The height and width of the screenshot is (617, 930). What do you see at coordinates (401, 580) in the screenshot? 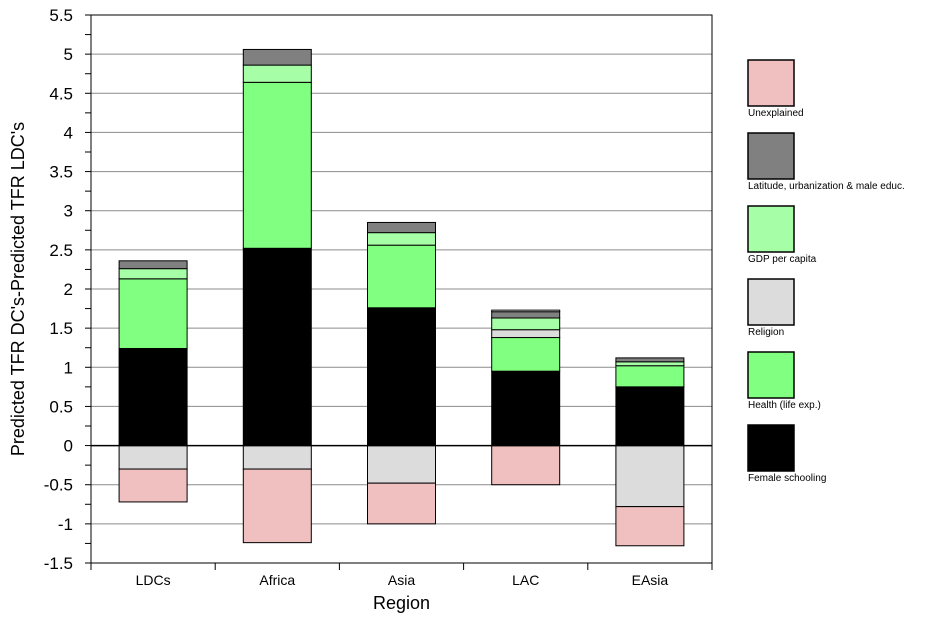
I see `x-tick-label: Asia` at bounding box center [401, 580].